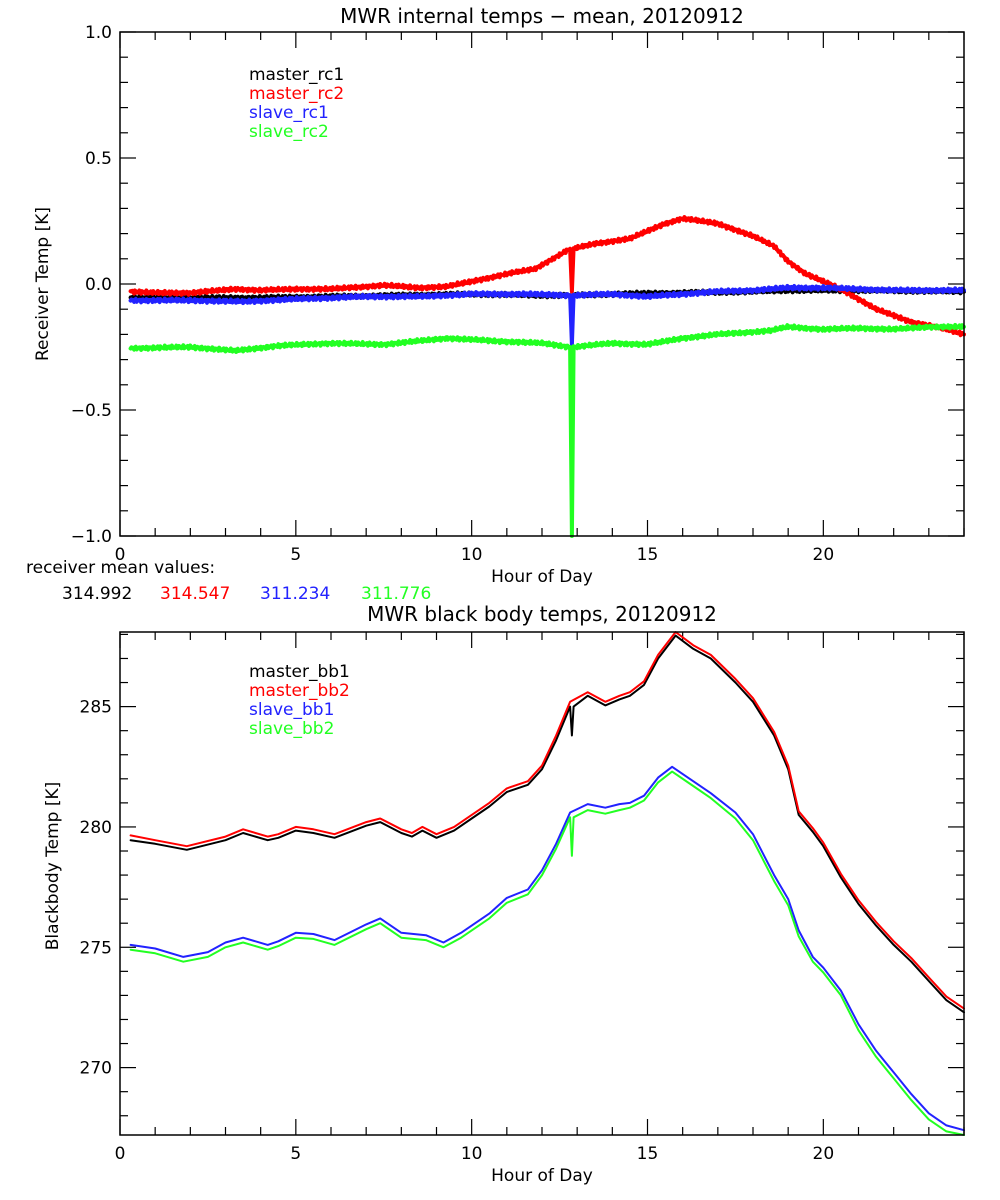 The height and width of the screenshot is (1200, 1000). I want to click on y-tick-label: 280, so click(96, 828).